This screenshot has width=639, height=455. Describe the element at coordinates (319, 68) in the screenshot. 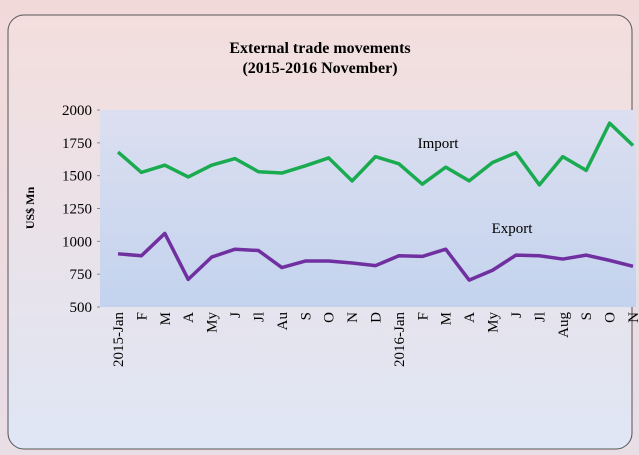

I see `chart-subtitle: (2015-2016 November)` at that location.